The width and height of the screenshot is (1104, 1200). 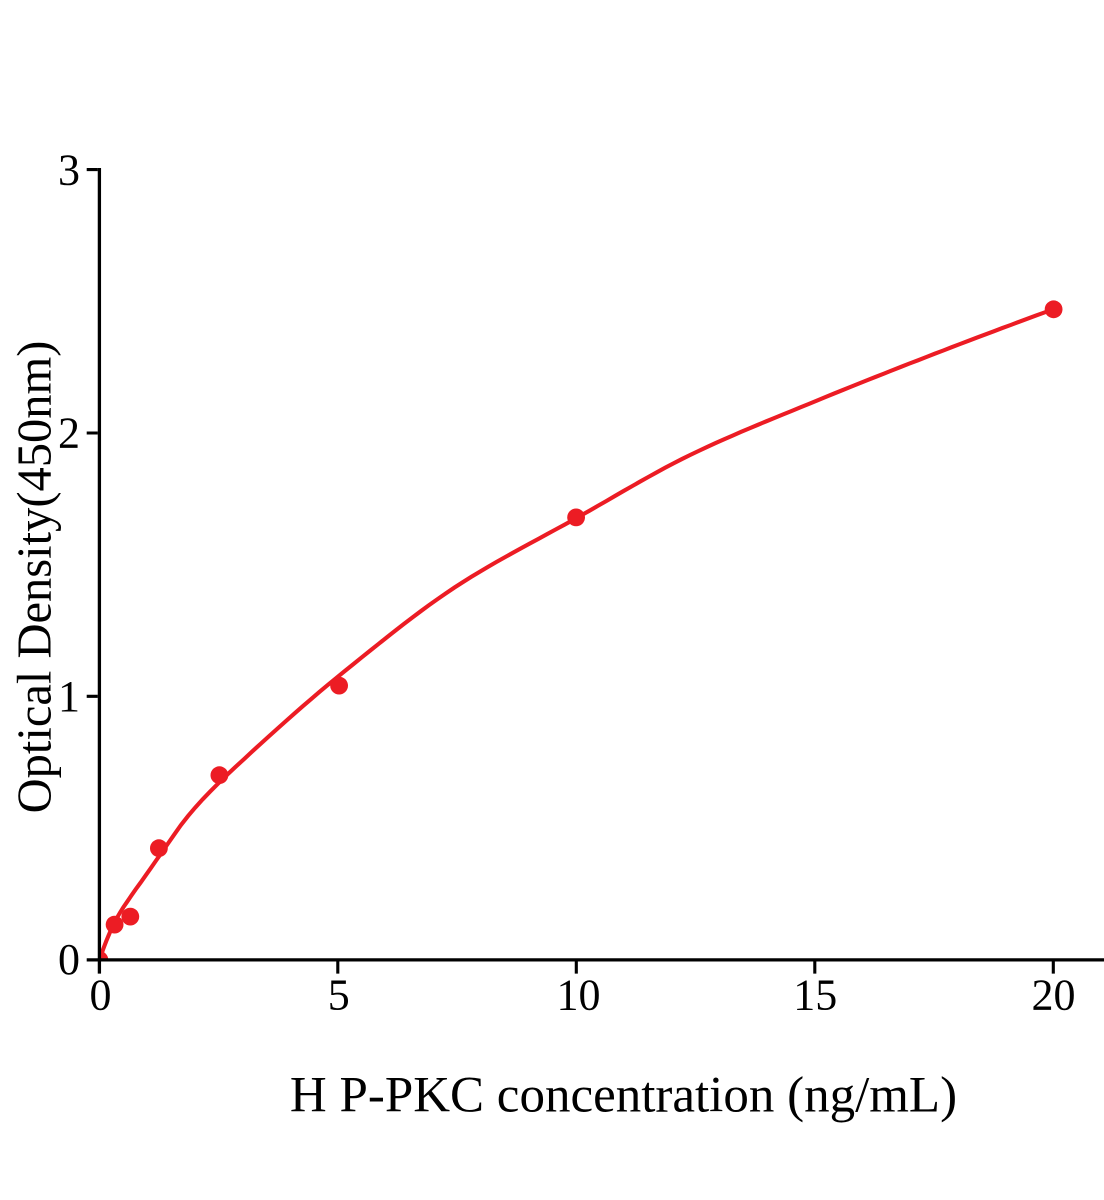 I want to click on svg-text: 10, so click(x=579, y=995).